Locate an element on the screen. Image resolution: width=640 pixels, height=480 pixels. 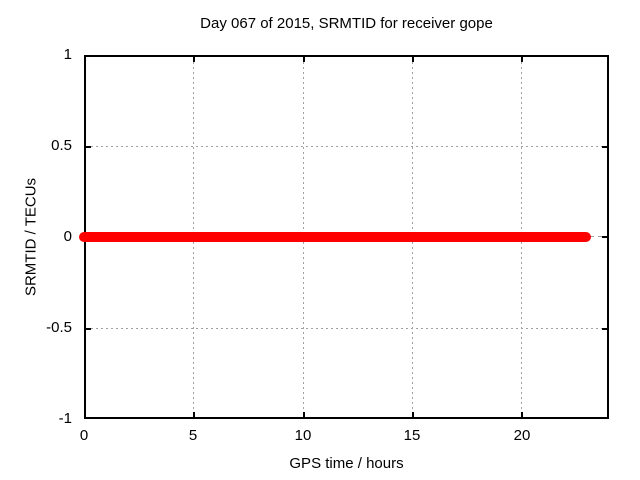
x-tick-label-0: 0 is located at coordinates (84, 435).